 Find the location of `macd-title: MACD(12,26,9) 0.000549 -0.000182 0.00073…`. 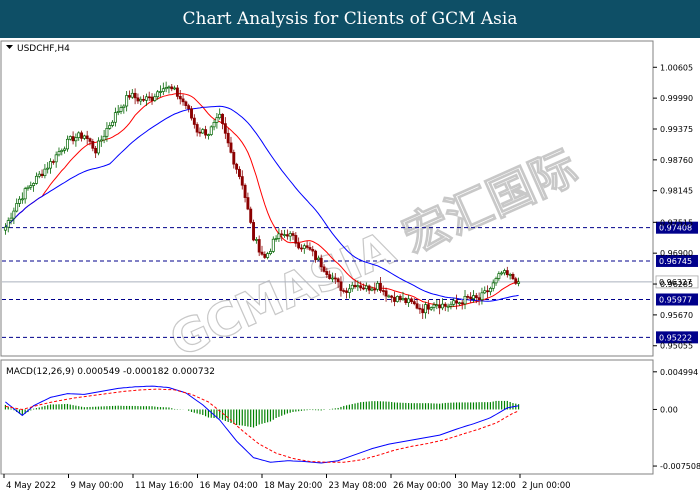

macd-title: MACD(12,26,9) 0.000549 -0.000182 0.00073… is located at coordinates (110, 372).